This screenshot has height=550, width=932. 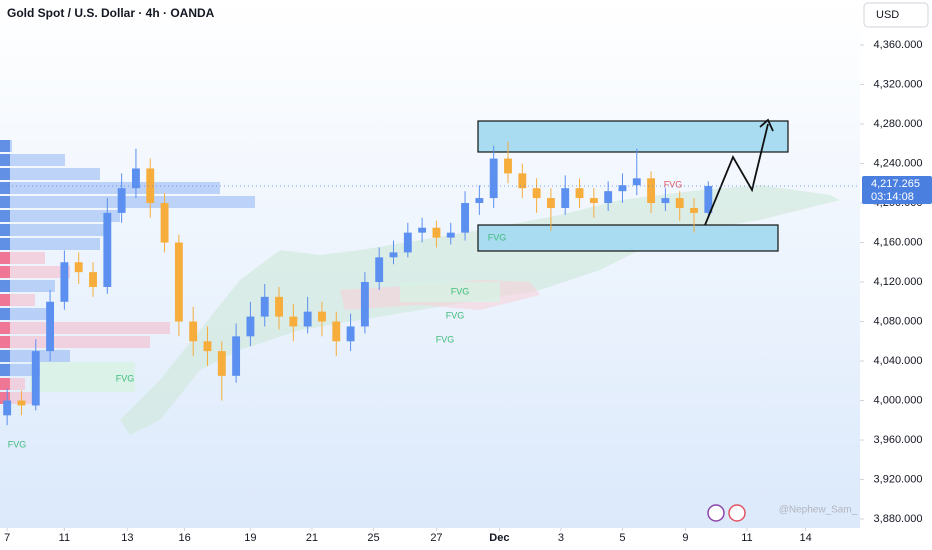 I want to click on x-tick-label: 9, so click(x=685, y=538).